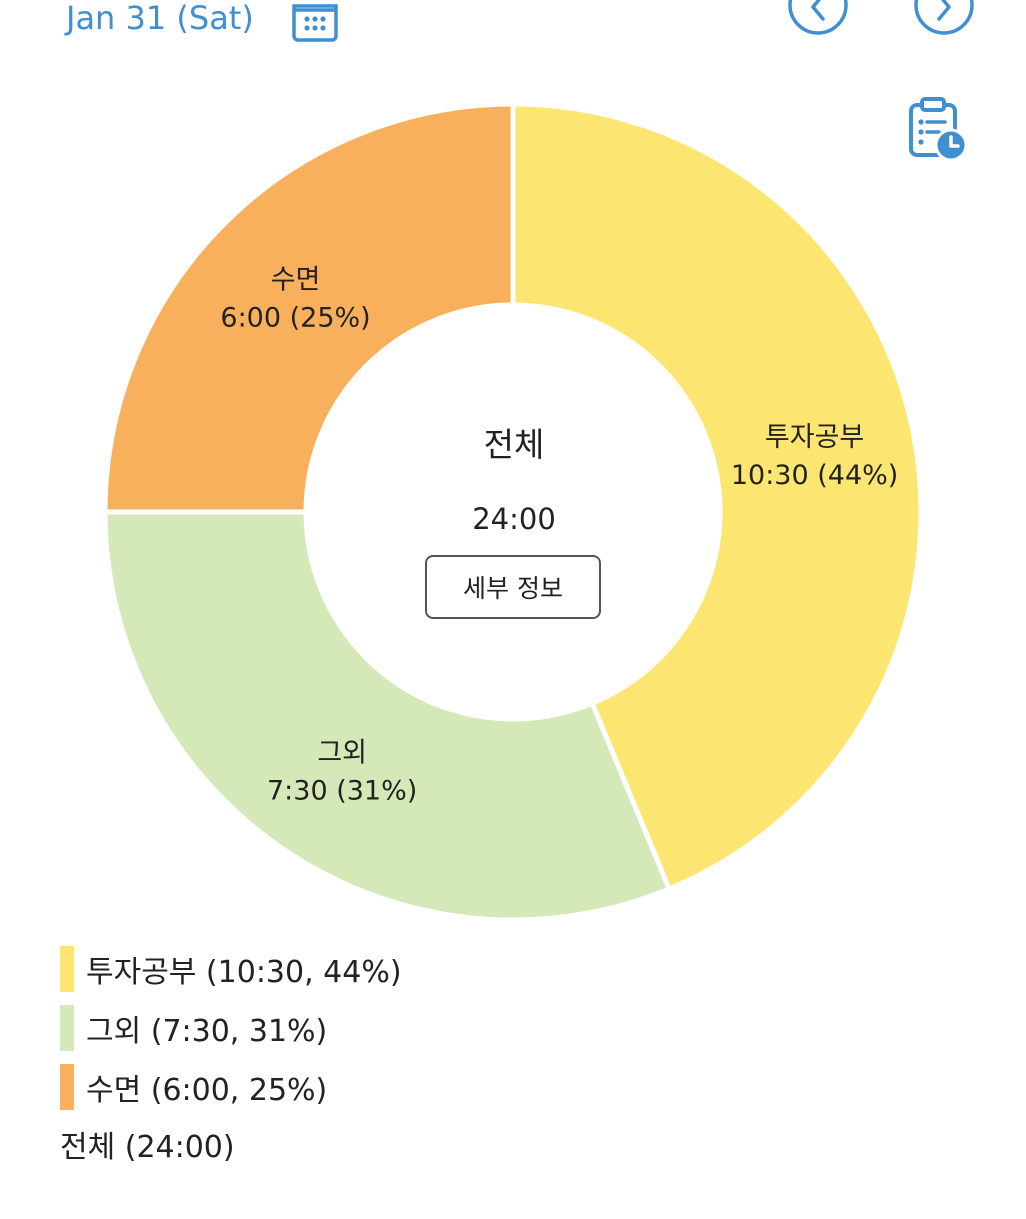 The image size is (1026, 1219). Describe the element at coordinates (295, 318) in the screenshot. I see `slice-label-value: 6:00 (25%)` at that location.